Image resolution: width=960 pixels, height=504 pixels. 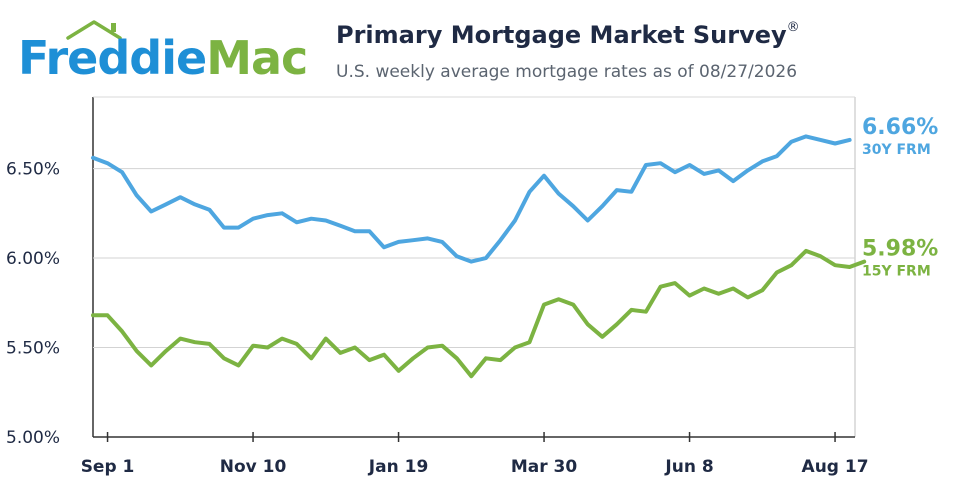 I want to click on x-tick-label: Aug 17, so click(x=835, y=467).